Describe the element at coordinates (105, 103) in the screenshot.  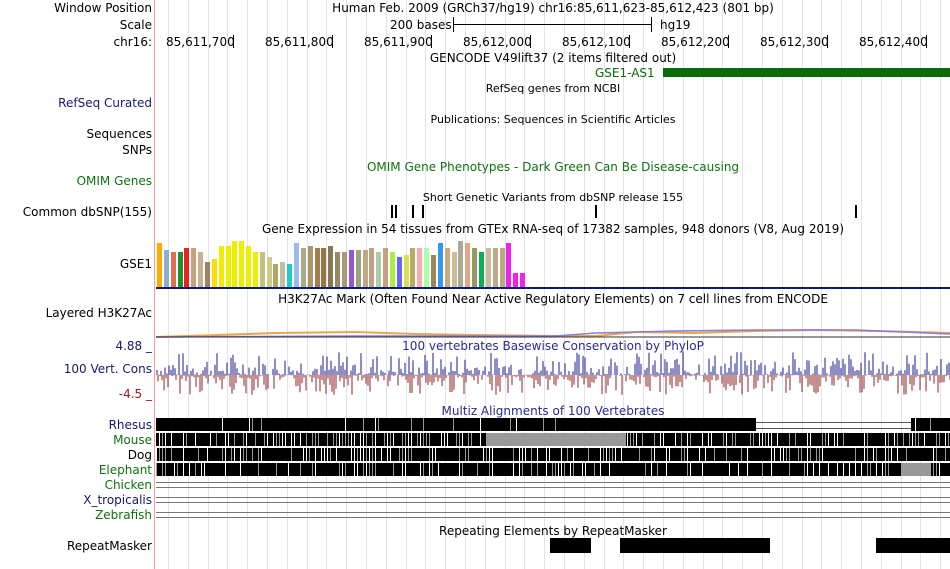
I see `refseq-label: RefSeq Curated` at that location.